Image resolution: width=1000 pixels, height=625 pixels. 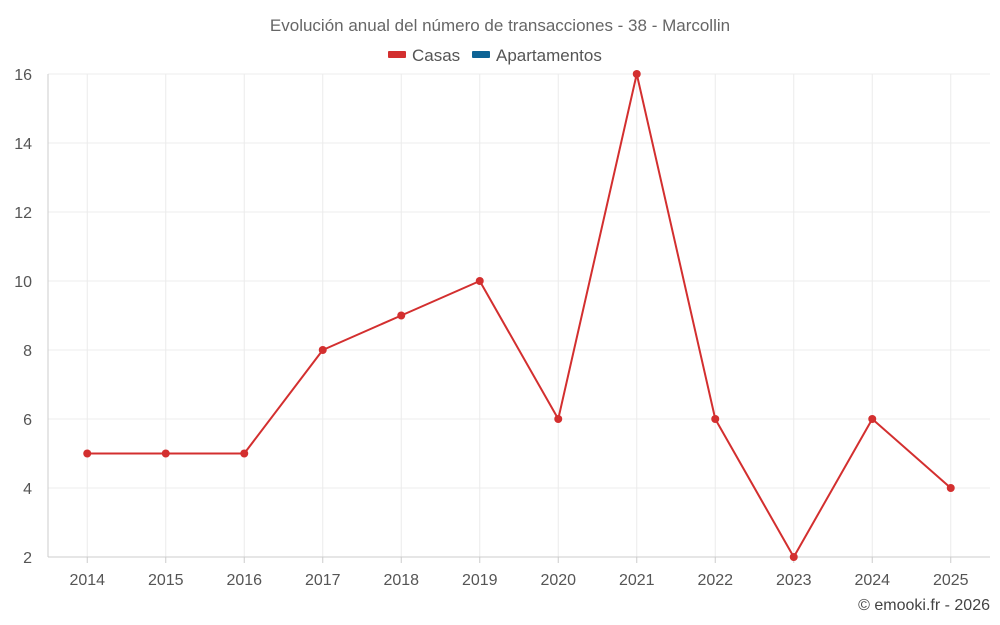 What do you see at coordinates (87, 580) in the screenshot?
I see `x-tick-label: 2014` at bounding box center [87, 580].